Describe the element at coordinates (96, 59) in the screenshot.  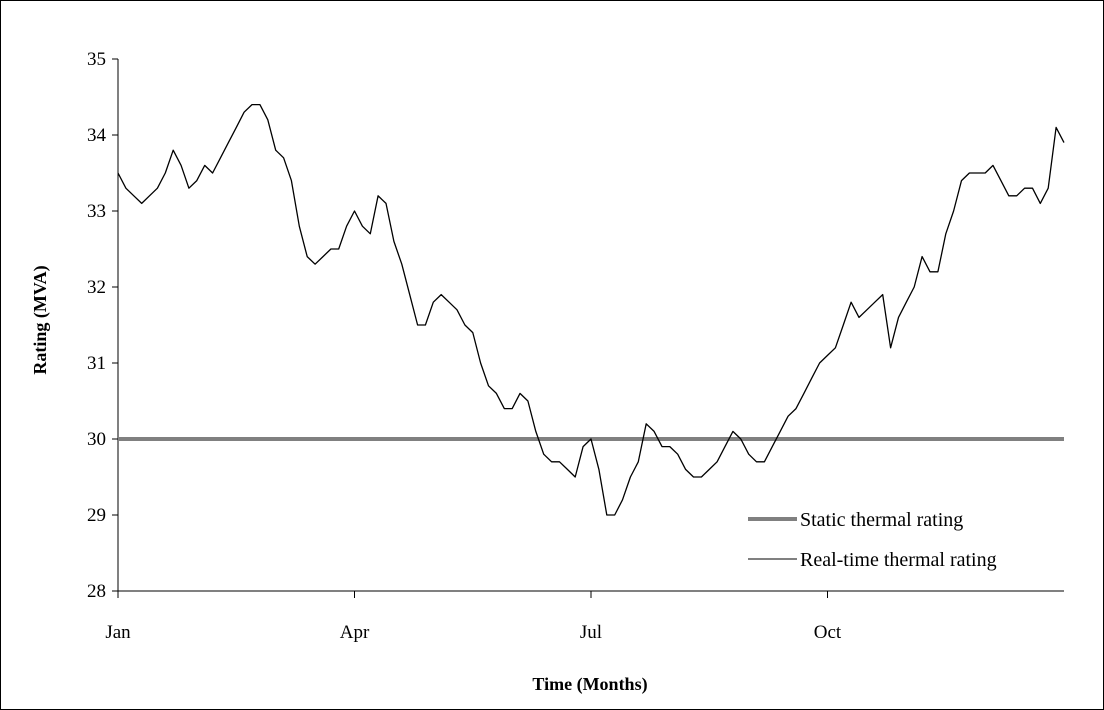
I see `y-tick-label: 35` at that location.